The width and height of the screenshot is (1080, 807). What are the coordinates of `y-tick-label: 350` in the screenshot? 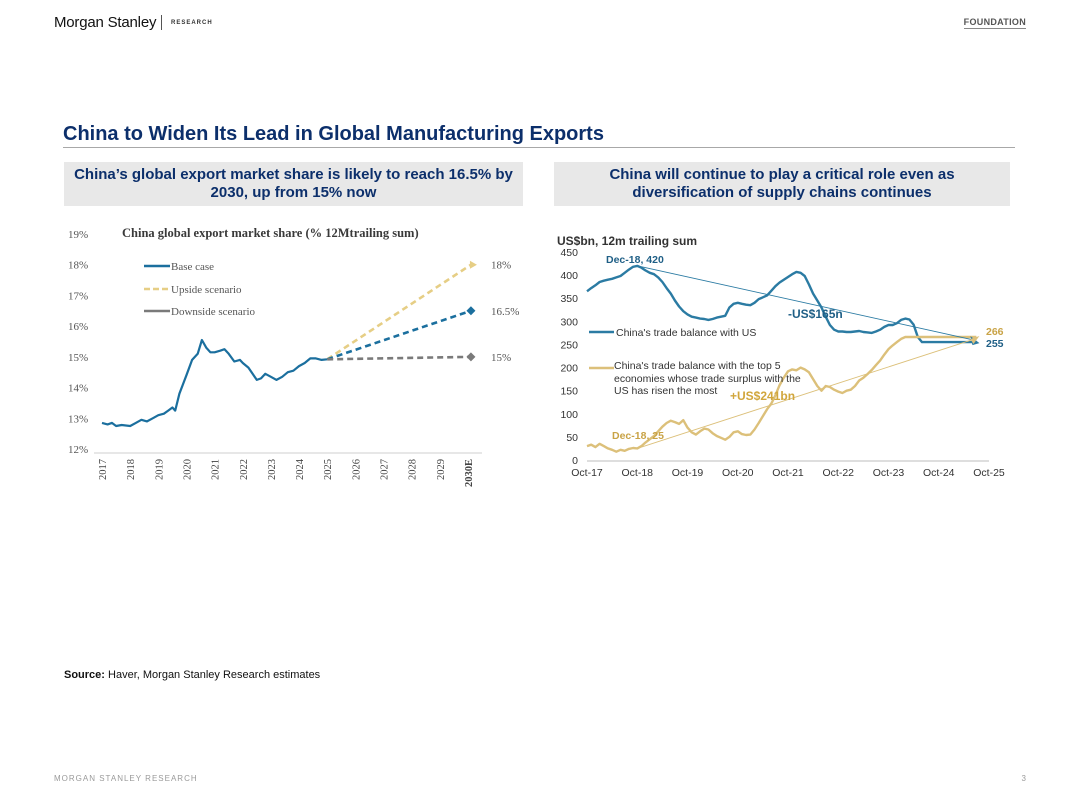 It's located at (569, 299).